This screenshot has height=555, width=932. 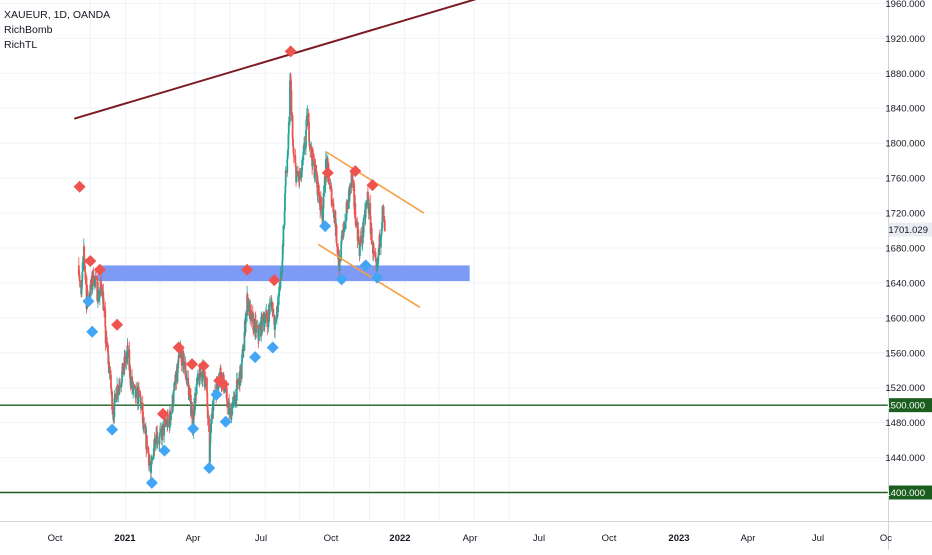 What do you see at coordinates (910, 405) in the screenshot?
I see `level-price-tag` at bounding box center [910, 405].